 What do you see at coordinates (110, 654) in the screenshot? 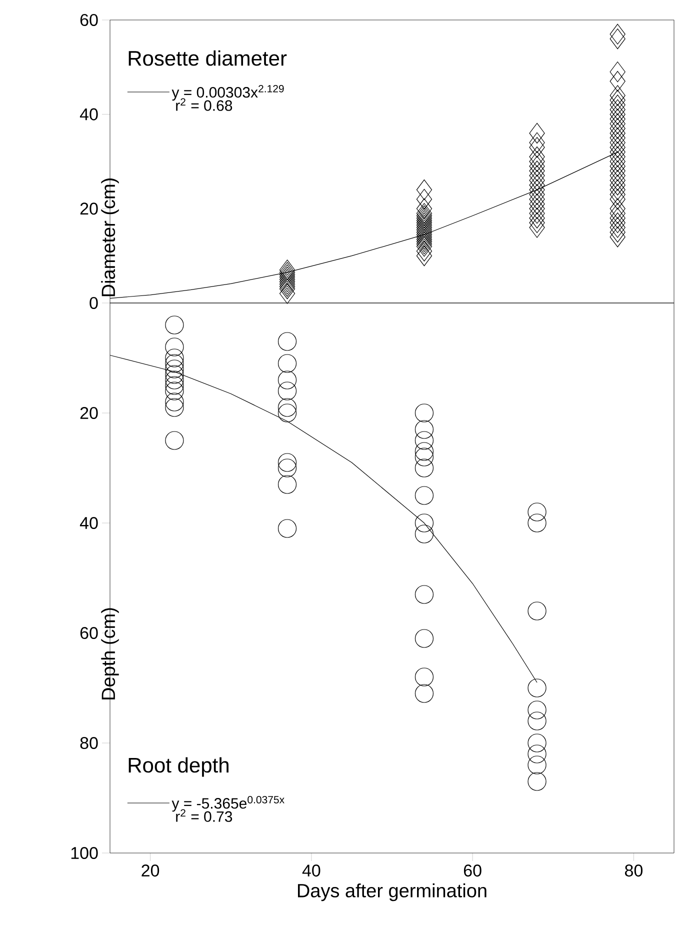
I see `y-axis-title: Depth (cm)` at bounding box center [110, 654].